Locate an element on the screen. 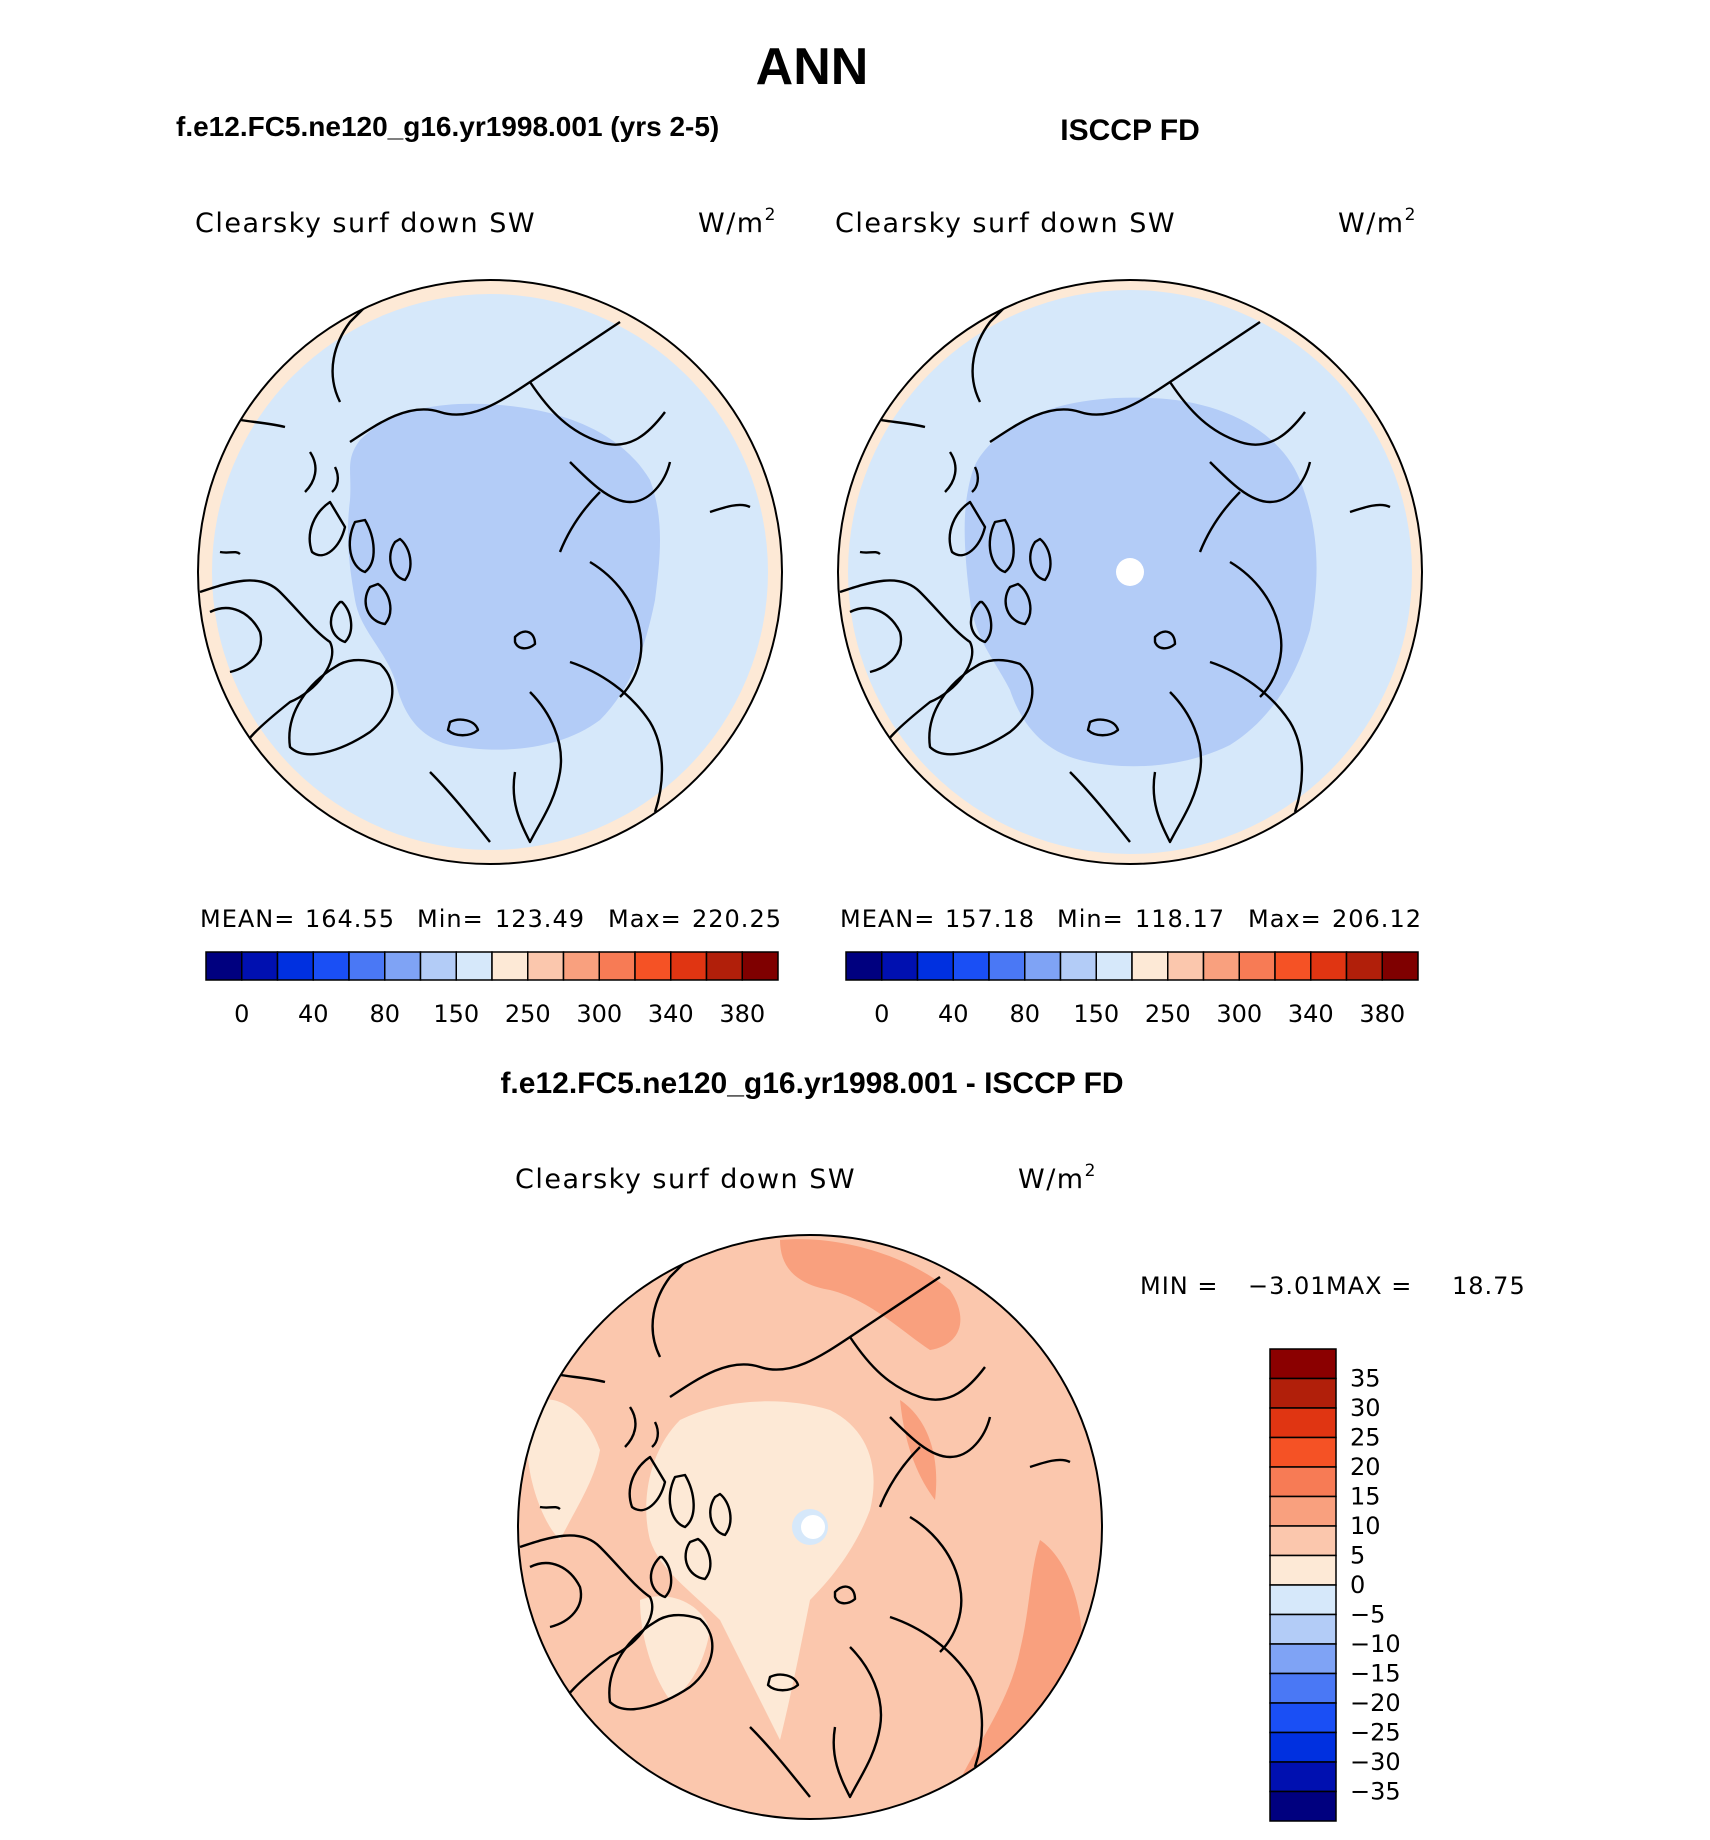 The height and width of the screenshot is (1840, 1710). panel-a-min: 123.49 is located at coordinates (540, 919).